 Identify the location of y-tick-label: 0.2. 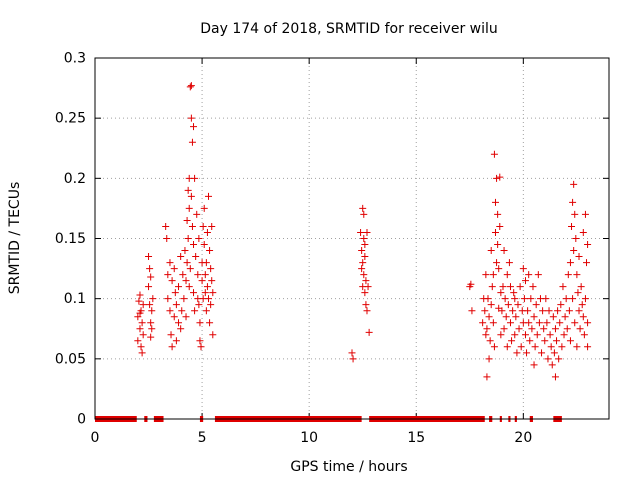
(75, 179).